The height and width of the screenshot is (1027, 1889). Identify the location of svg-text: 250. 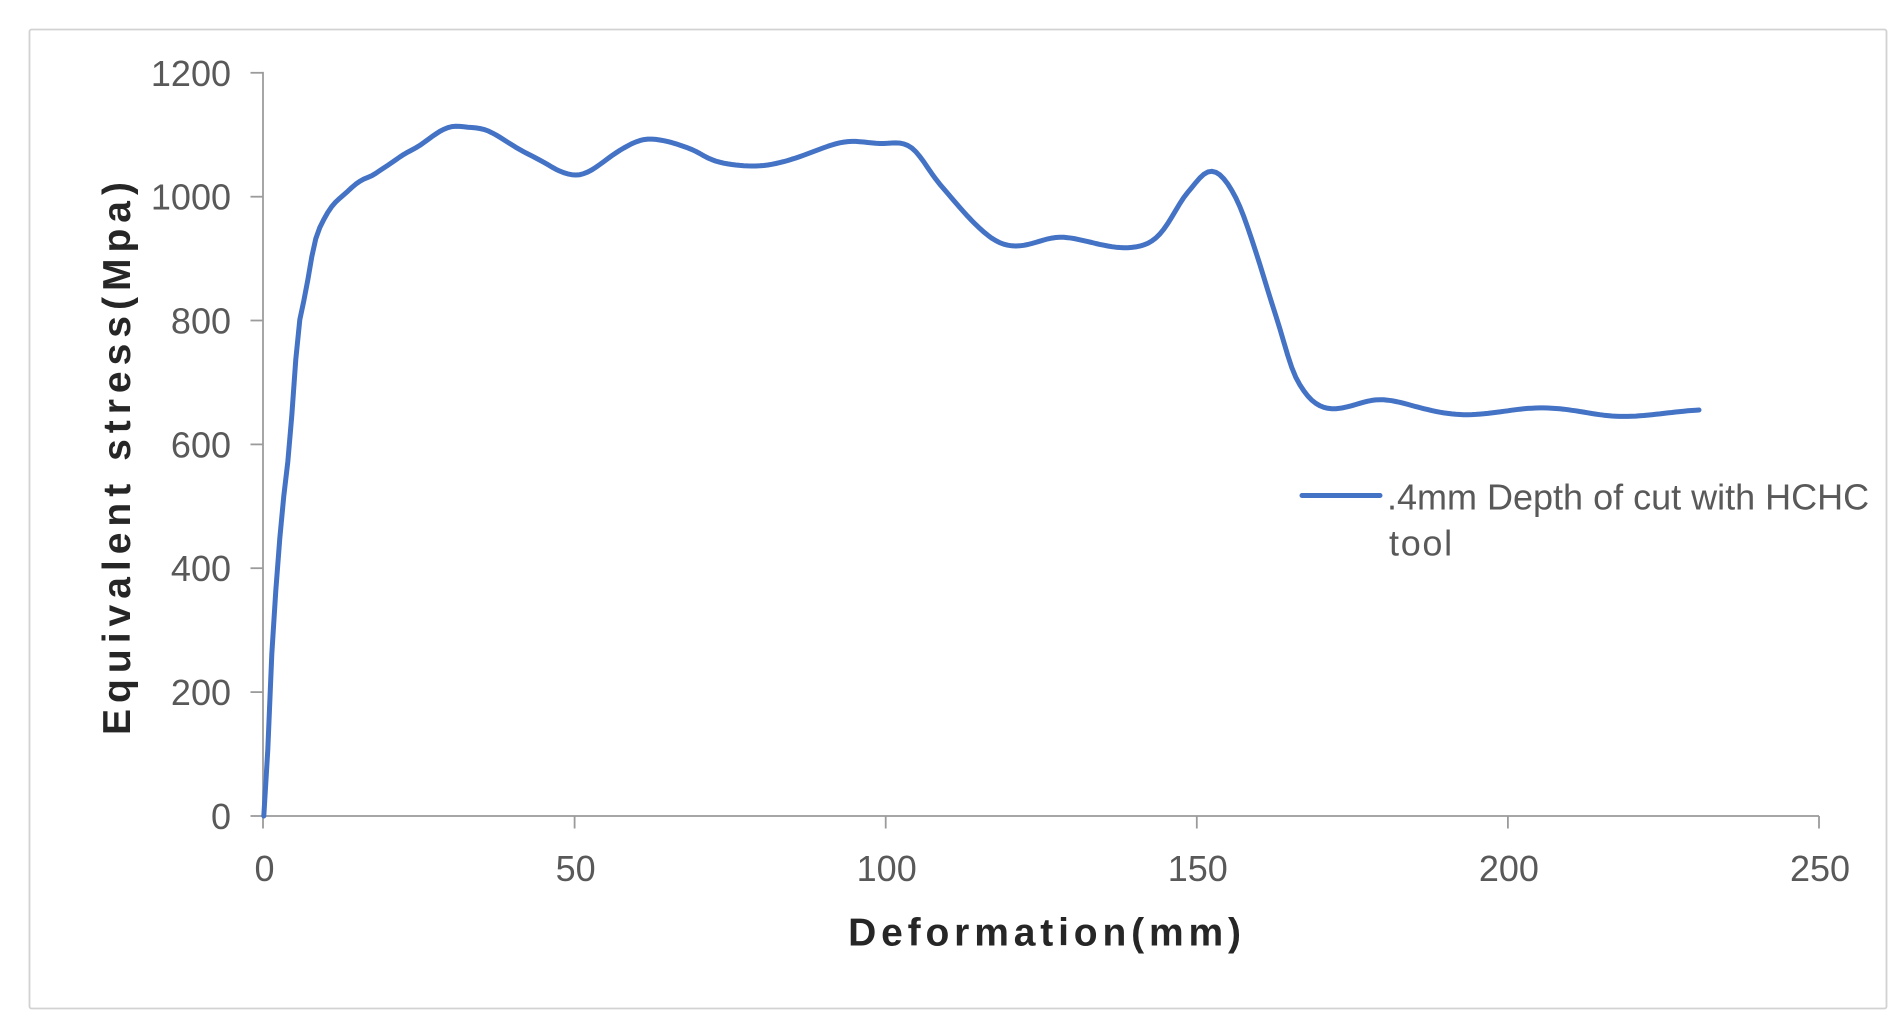
(1820, 868).